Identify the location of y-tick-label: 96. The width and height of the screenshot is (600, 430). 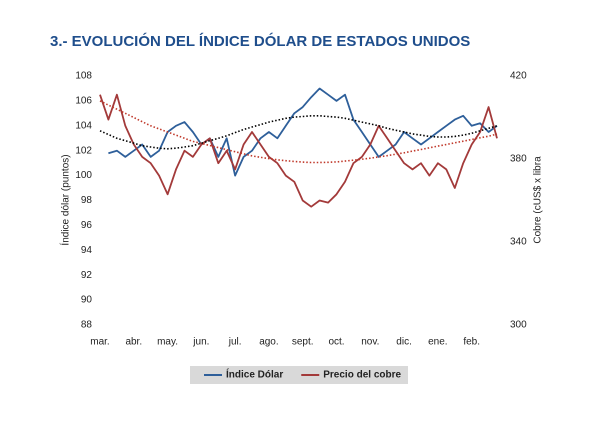
(87, 225).